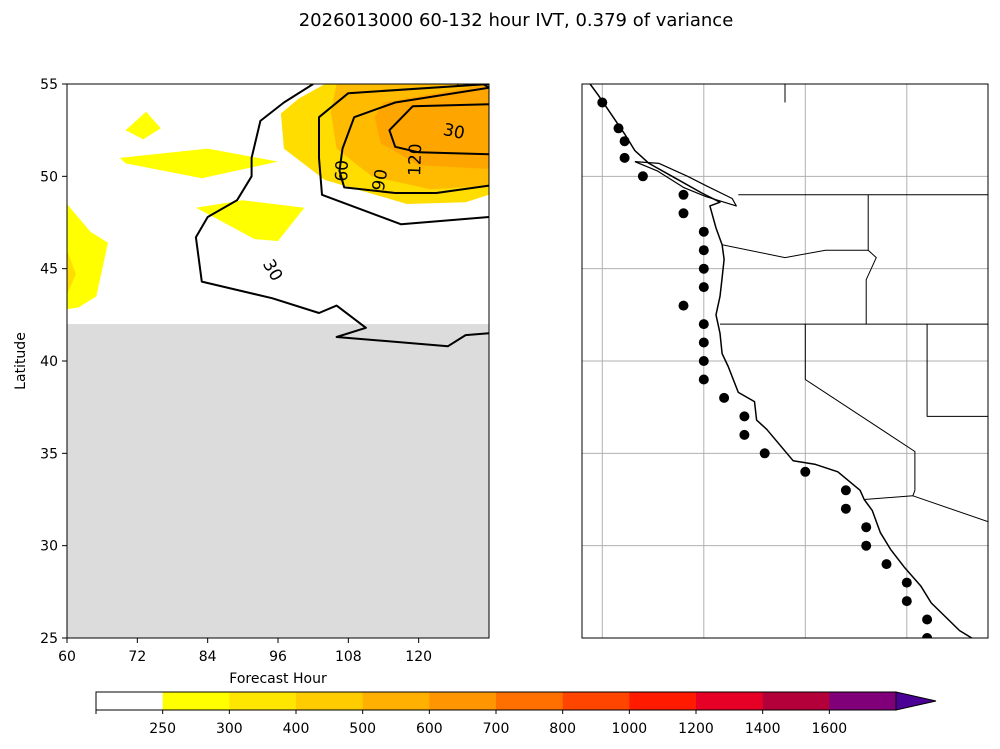  What do you see at coordinates (49, 362) in the screenshot?
I see `y-tick-label: 40` at bounding box center [49, 362].